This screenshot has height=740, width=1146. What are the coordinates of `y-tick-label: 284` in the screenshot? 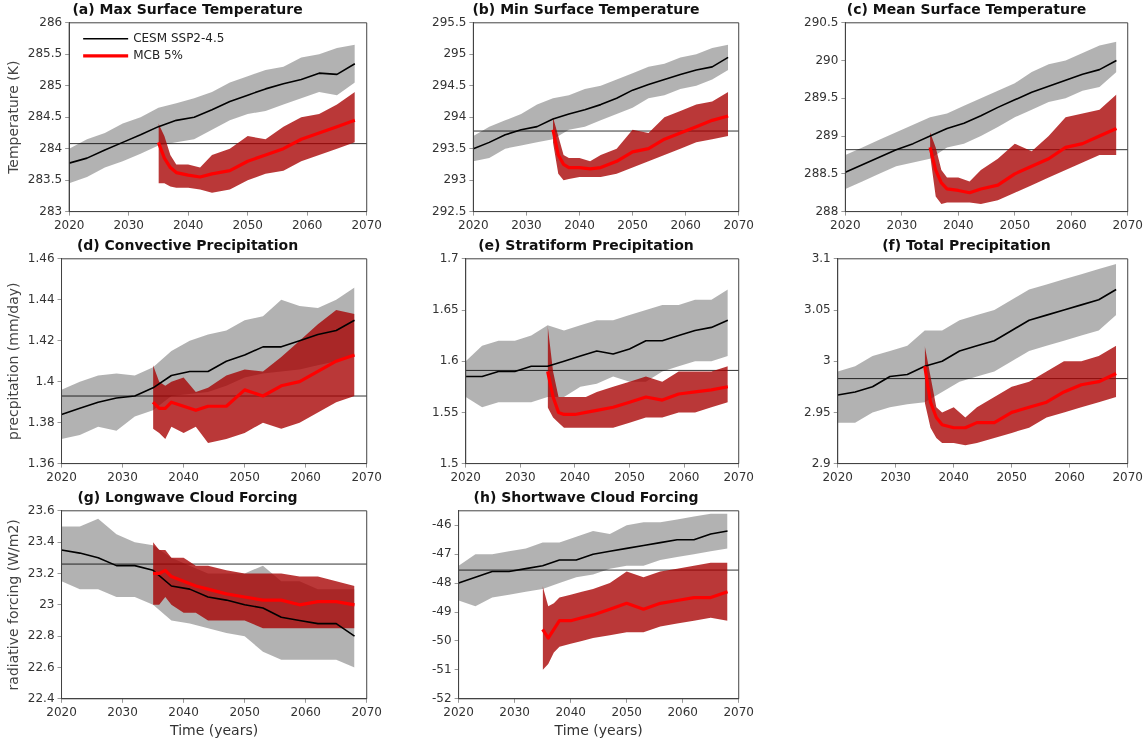 It's located at (51, 147).